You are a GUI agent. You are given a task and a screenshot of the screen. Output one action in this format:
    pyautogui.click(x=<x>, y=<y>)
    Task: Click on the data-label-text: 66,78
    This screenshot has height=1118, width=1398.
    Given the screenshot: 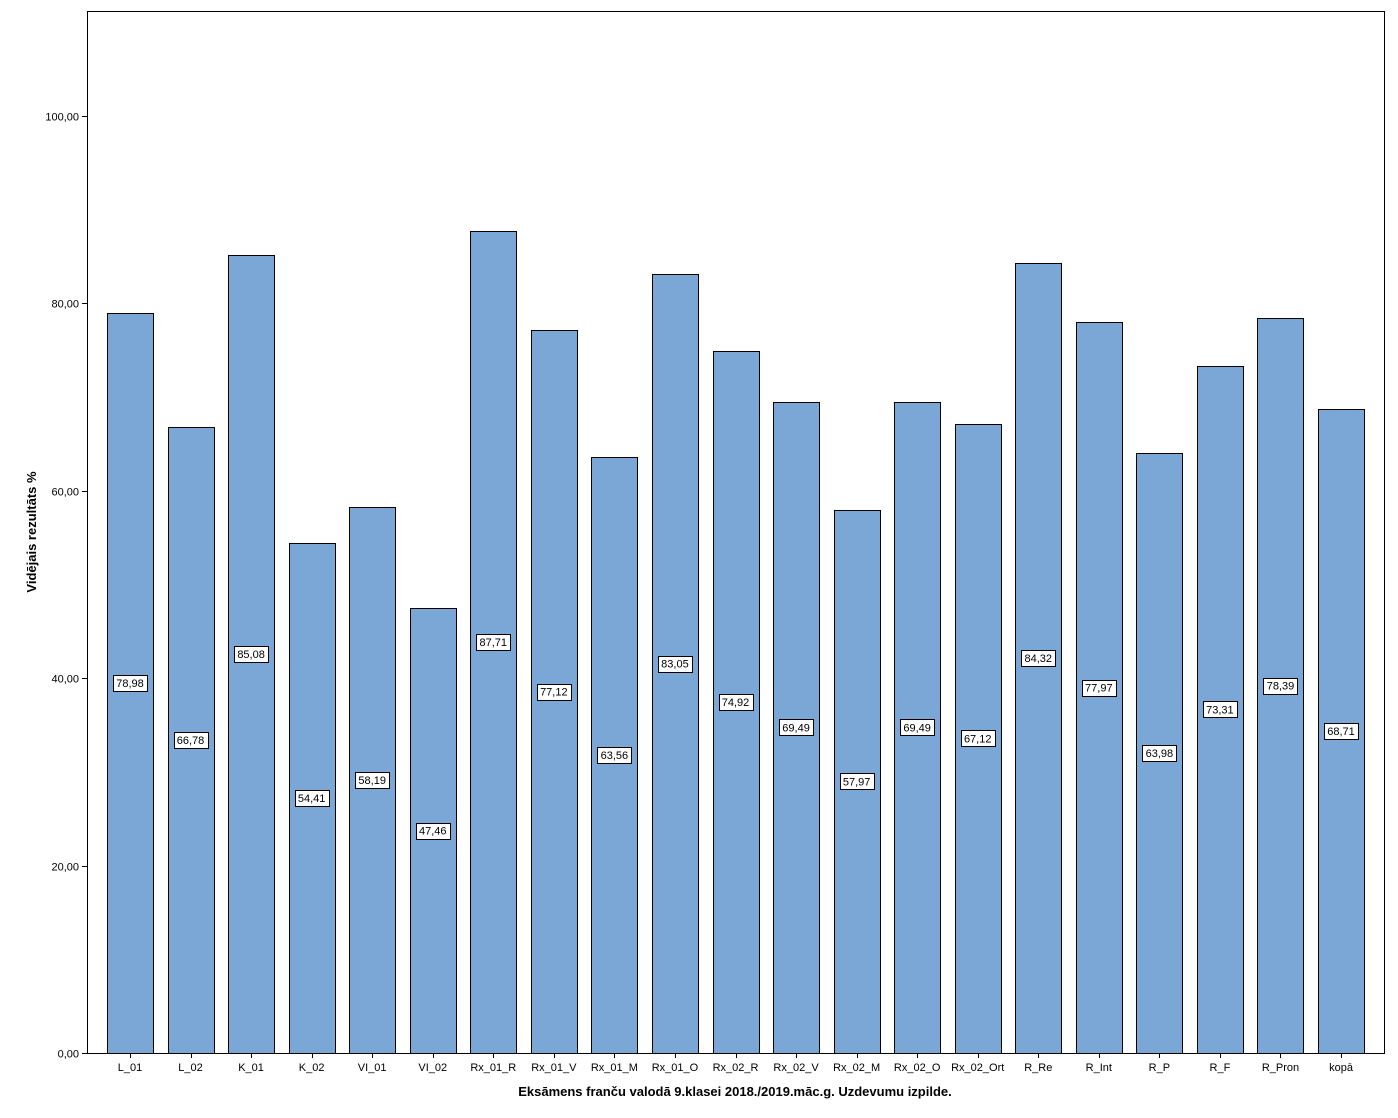 What is the action you would take?
    pyautogui.click(x=191, y=741)
    